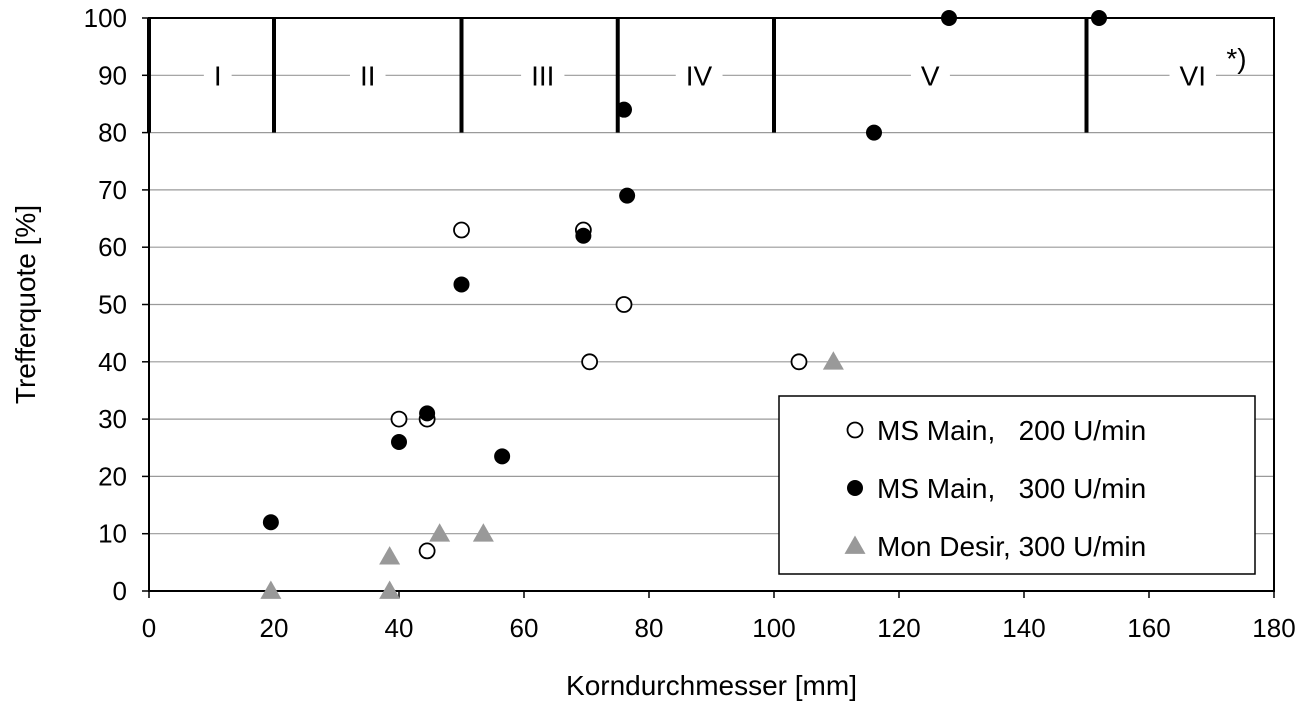  Describe the element at coordinates (524, 628) in the screenshot. I see `x-tick-label: 60` at that location.